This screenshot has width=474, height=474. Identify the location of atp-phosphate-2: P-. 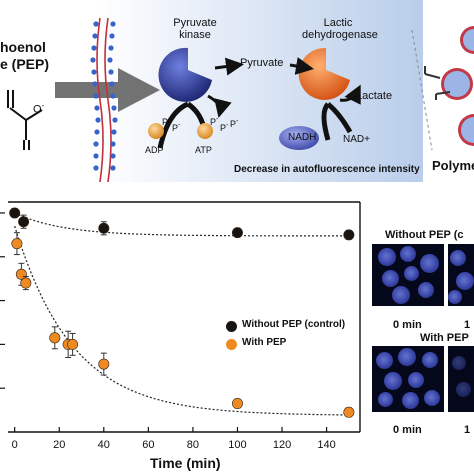
(224, 127).